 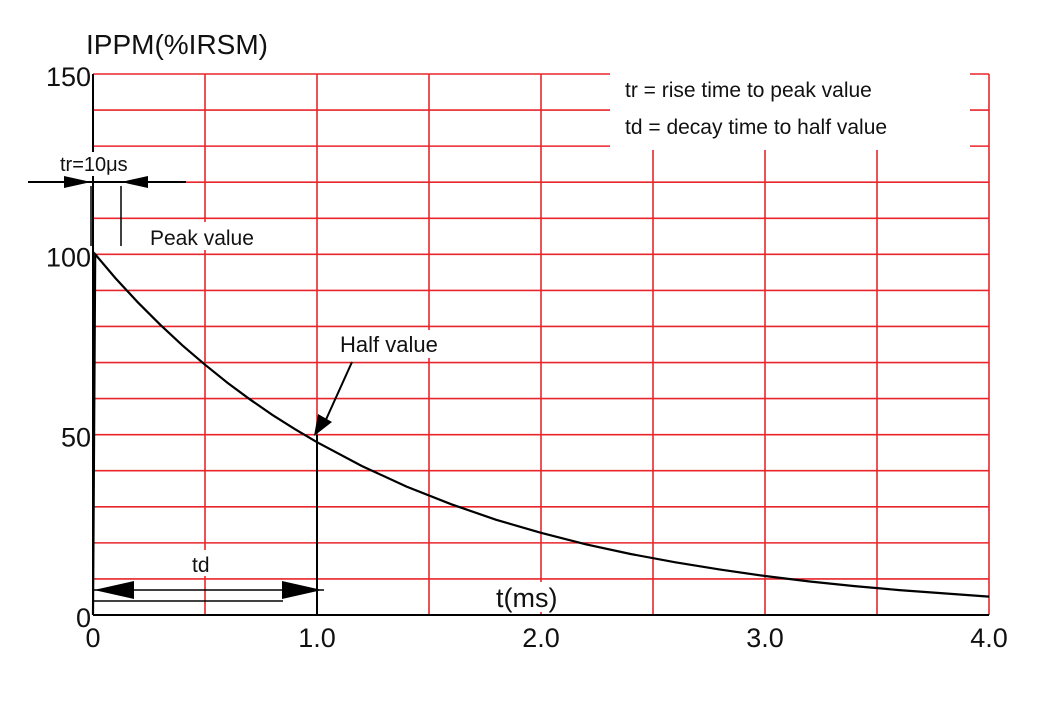 What do you see at coordinates (748, 90) in the screenshot?
I see `legend-line-tr: tr = rise time to peak value` at bounding box center [748, 90].